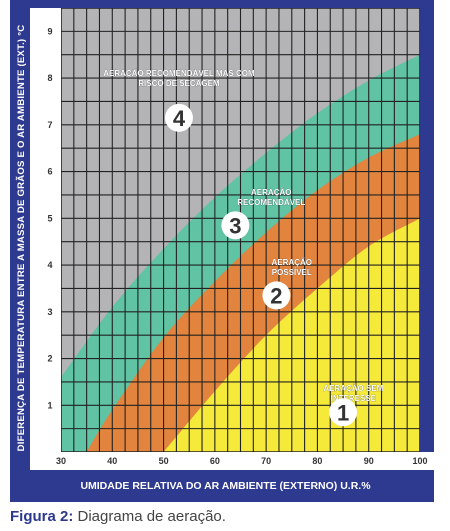 The width and height of the screenshot is (450, 531). Describe the element at coordinates (49, 405) in the screenshot. I see `y-tick-label: 1` at that location.